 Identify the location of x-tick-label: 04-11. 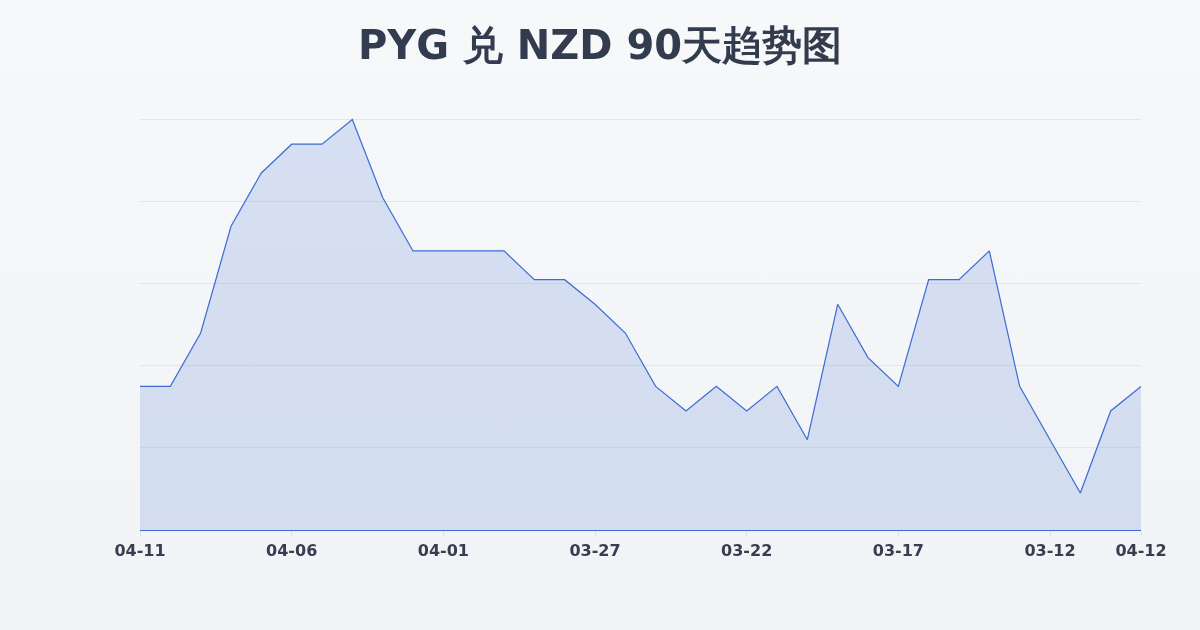
(140, 551).